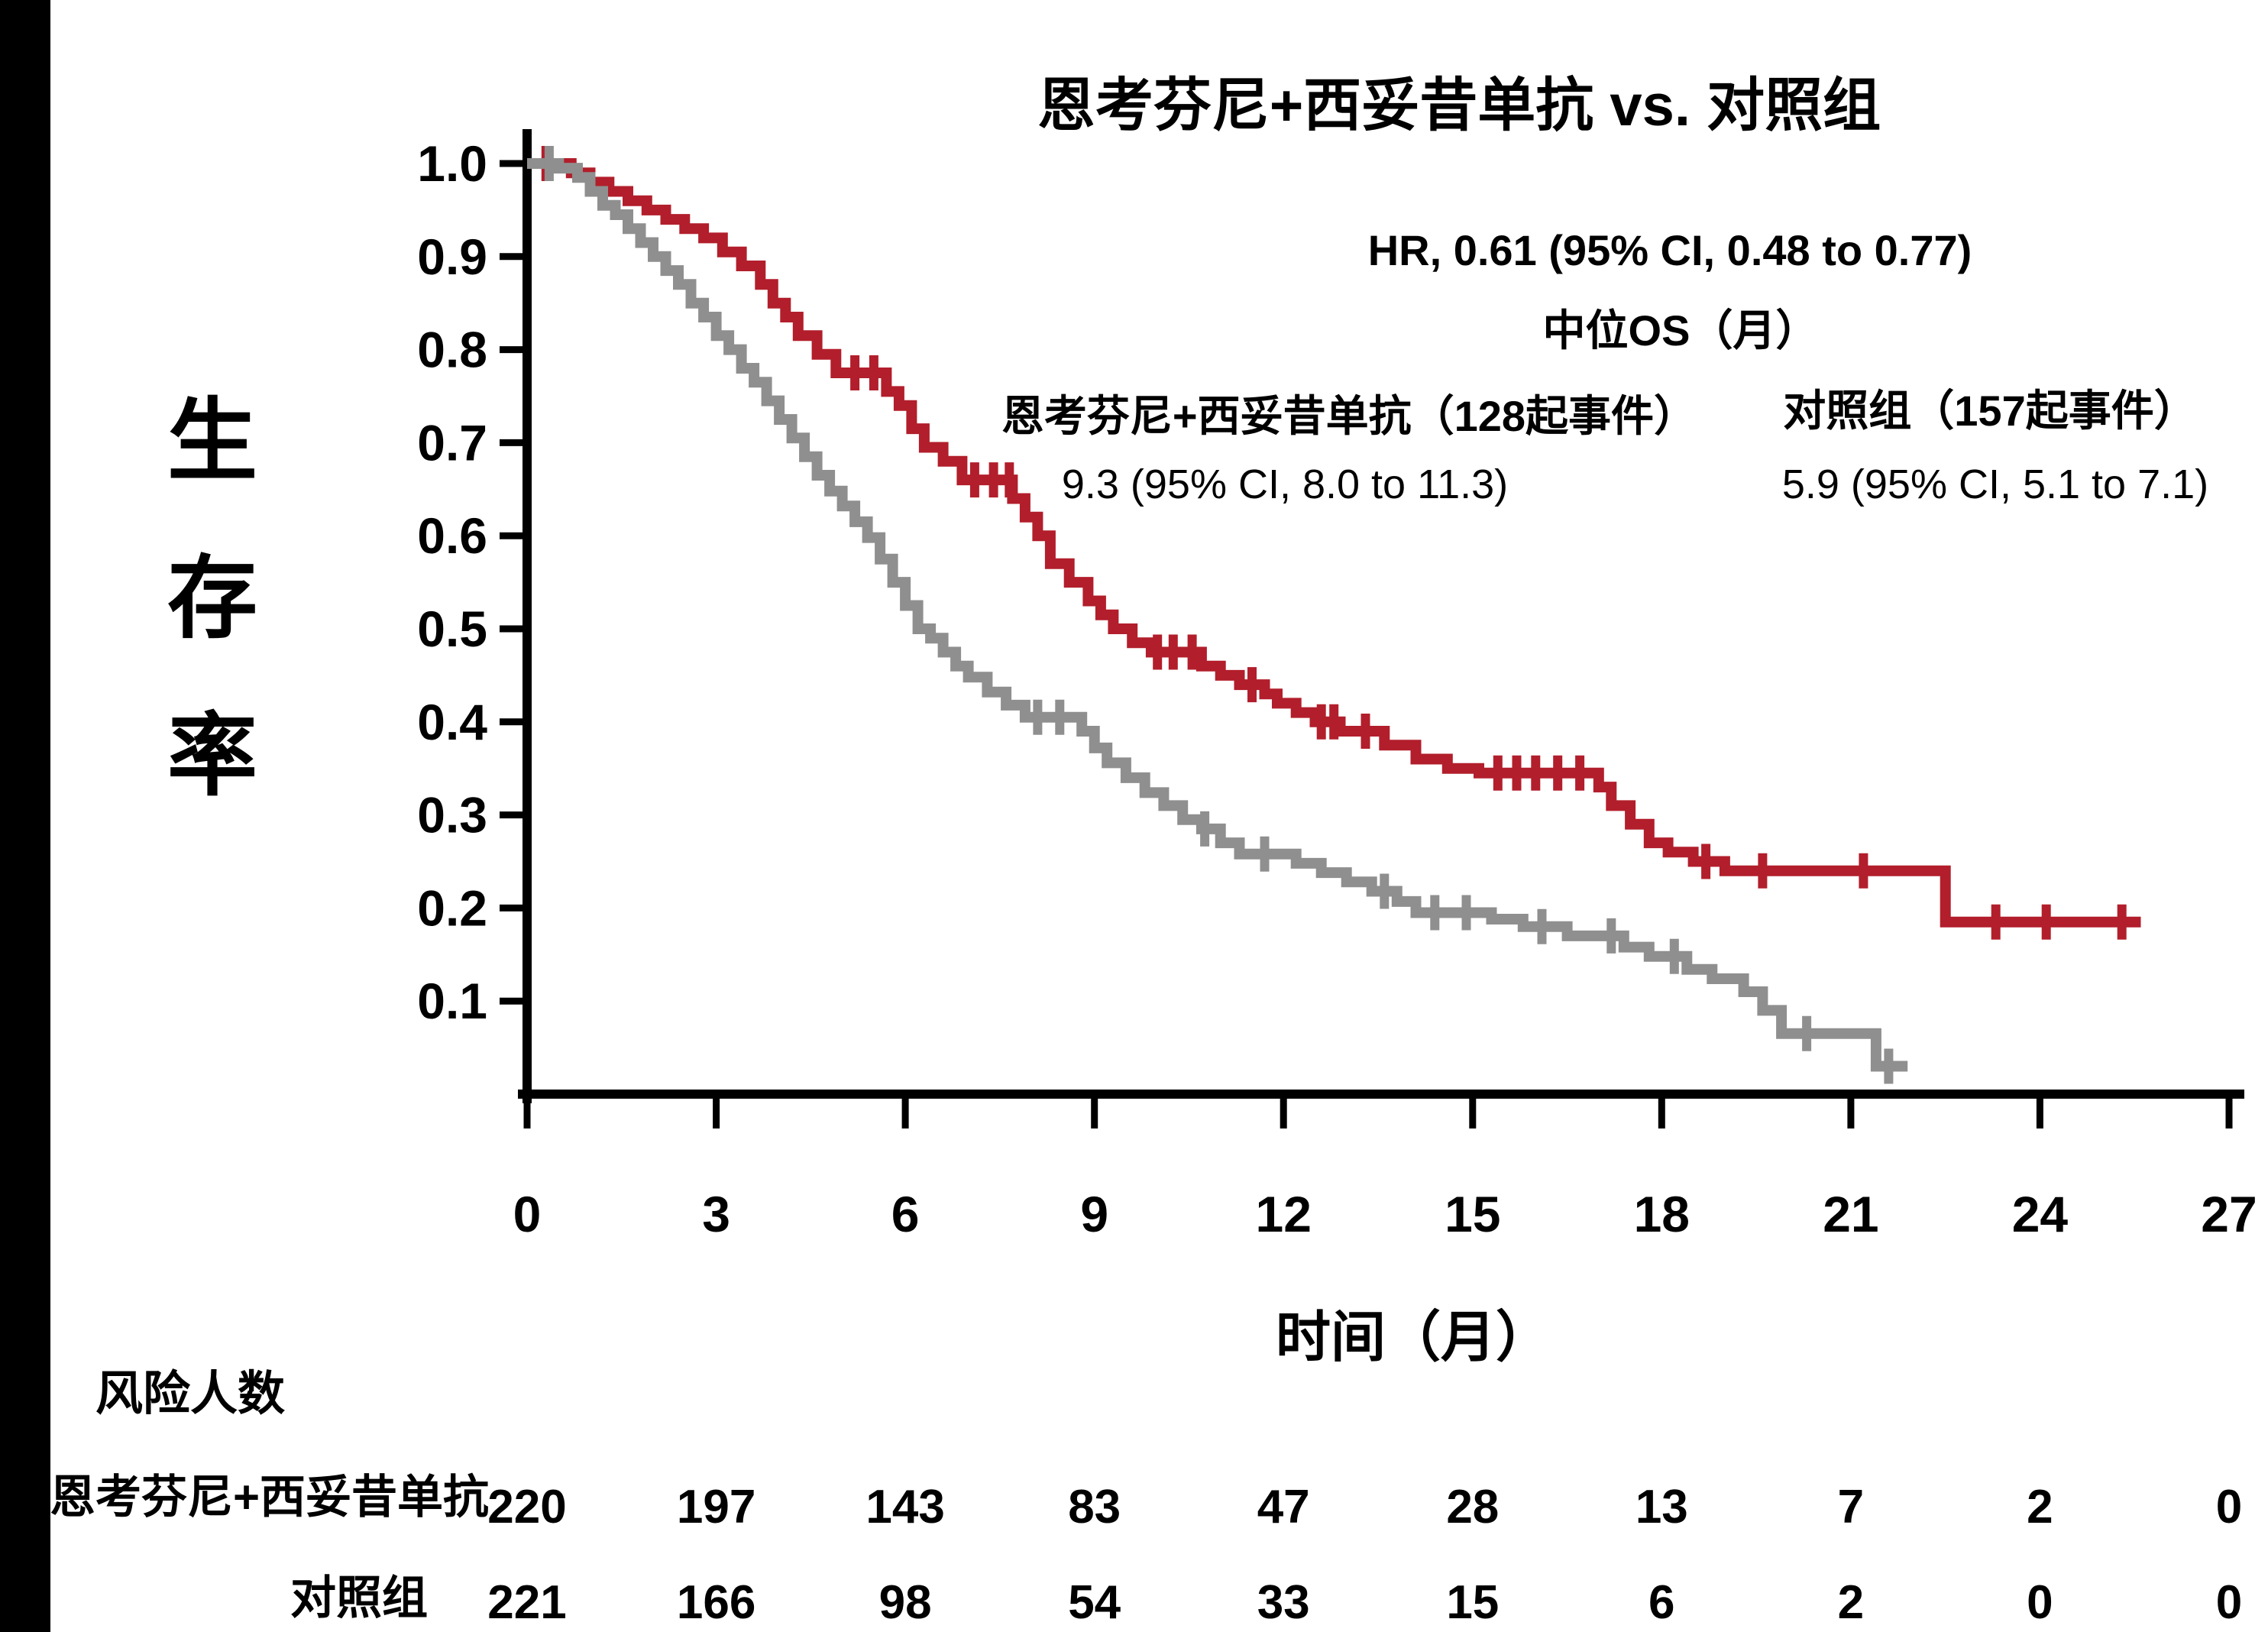 The width and height of the screenshot is (2268, 1632). What do you see at coordinates (1349, 416) in the screenshot?
I see `group1-events-label: 恩考芬尼+西妥昔单抗（128起事件）` at bounding box center [1349, 416].